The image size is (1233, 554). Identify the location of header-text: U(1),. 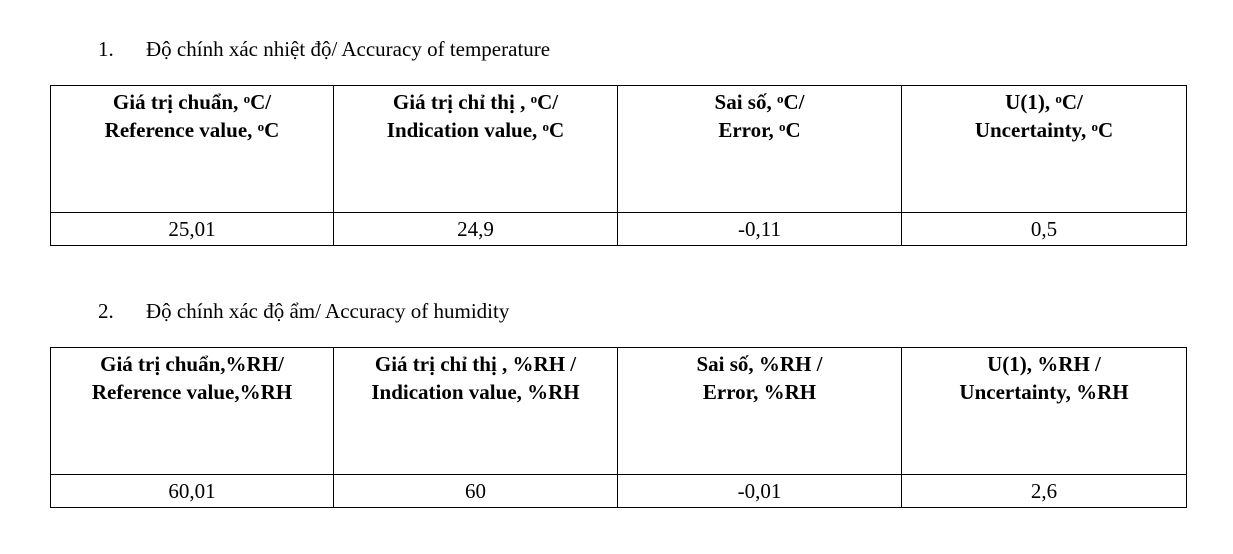
(1030, 102).